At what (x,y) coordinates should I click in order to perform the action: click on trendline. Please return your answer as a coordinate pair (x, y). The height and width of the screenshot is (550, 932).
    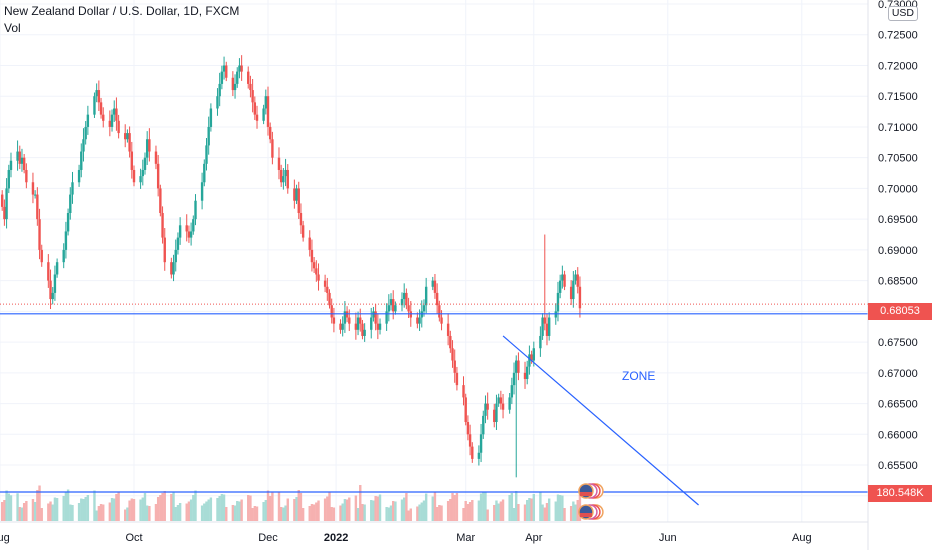
    Looking at the image, I should click on (600, 420).